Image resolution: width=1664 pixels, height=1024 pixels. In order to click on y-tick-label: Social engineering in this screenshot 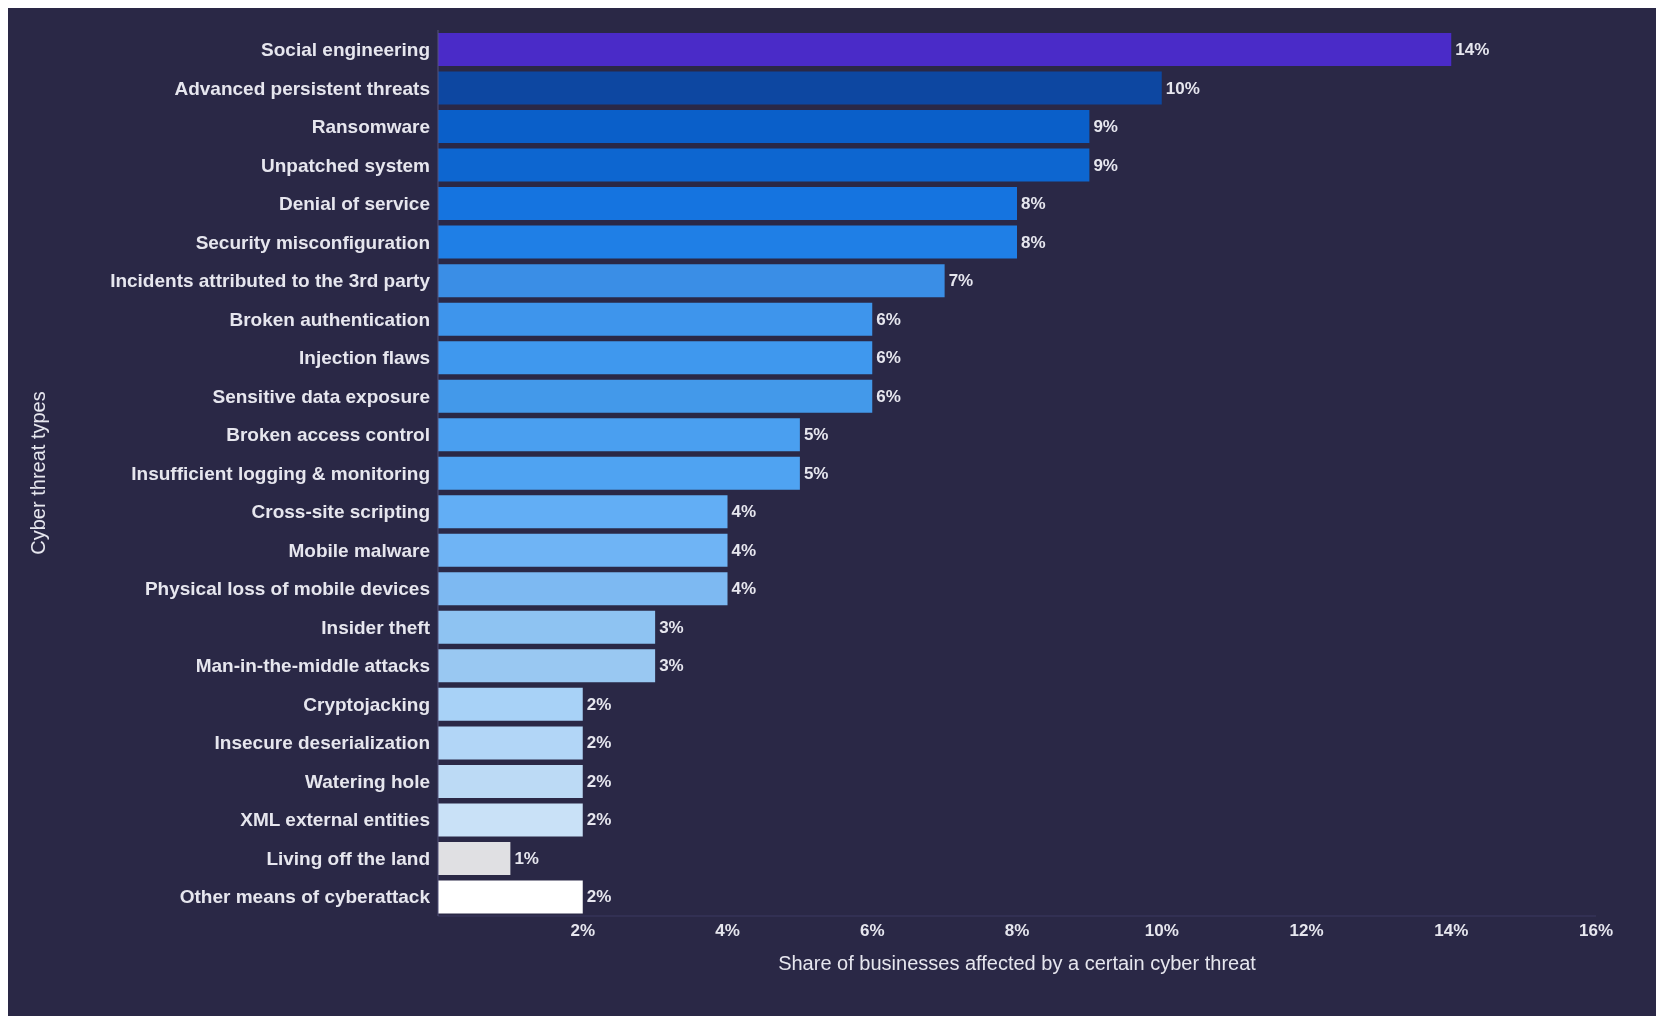, I will do `click(345, 50)`.